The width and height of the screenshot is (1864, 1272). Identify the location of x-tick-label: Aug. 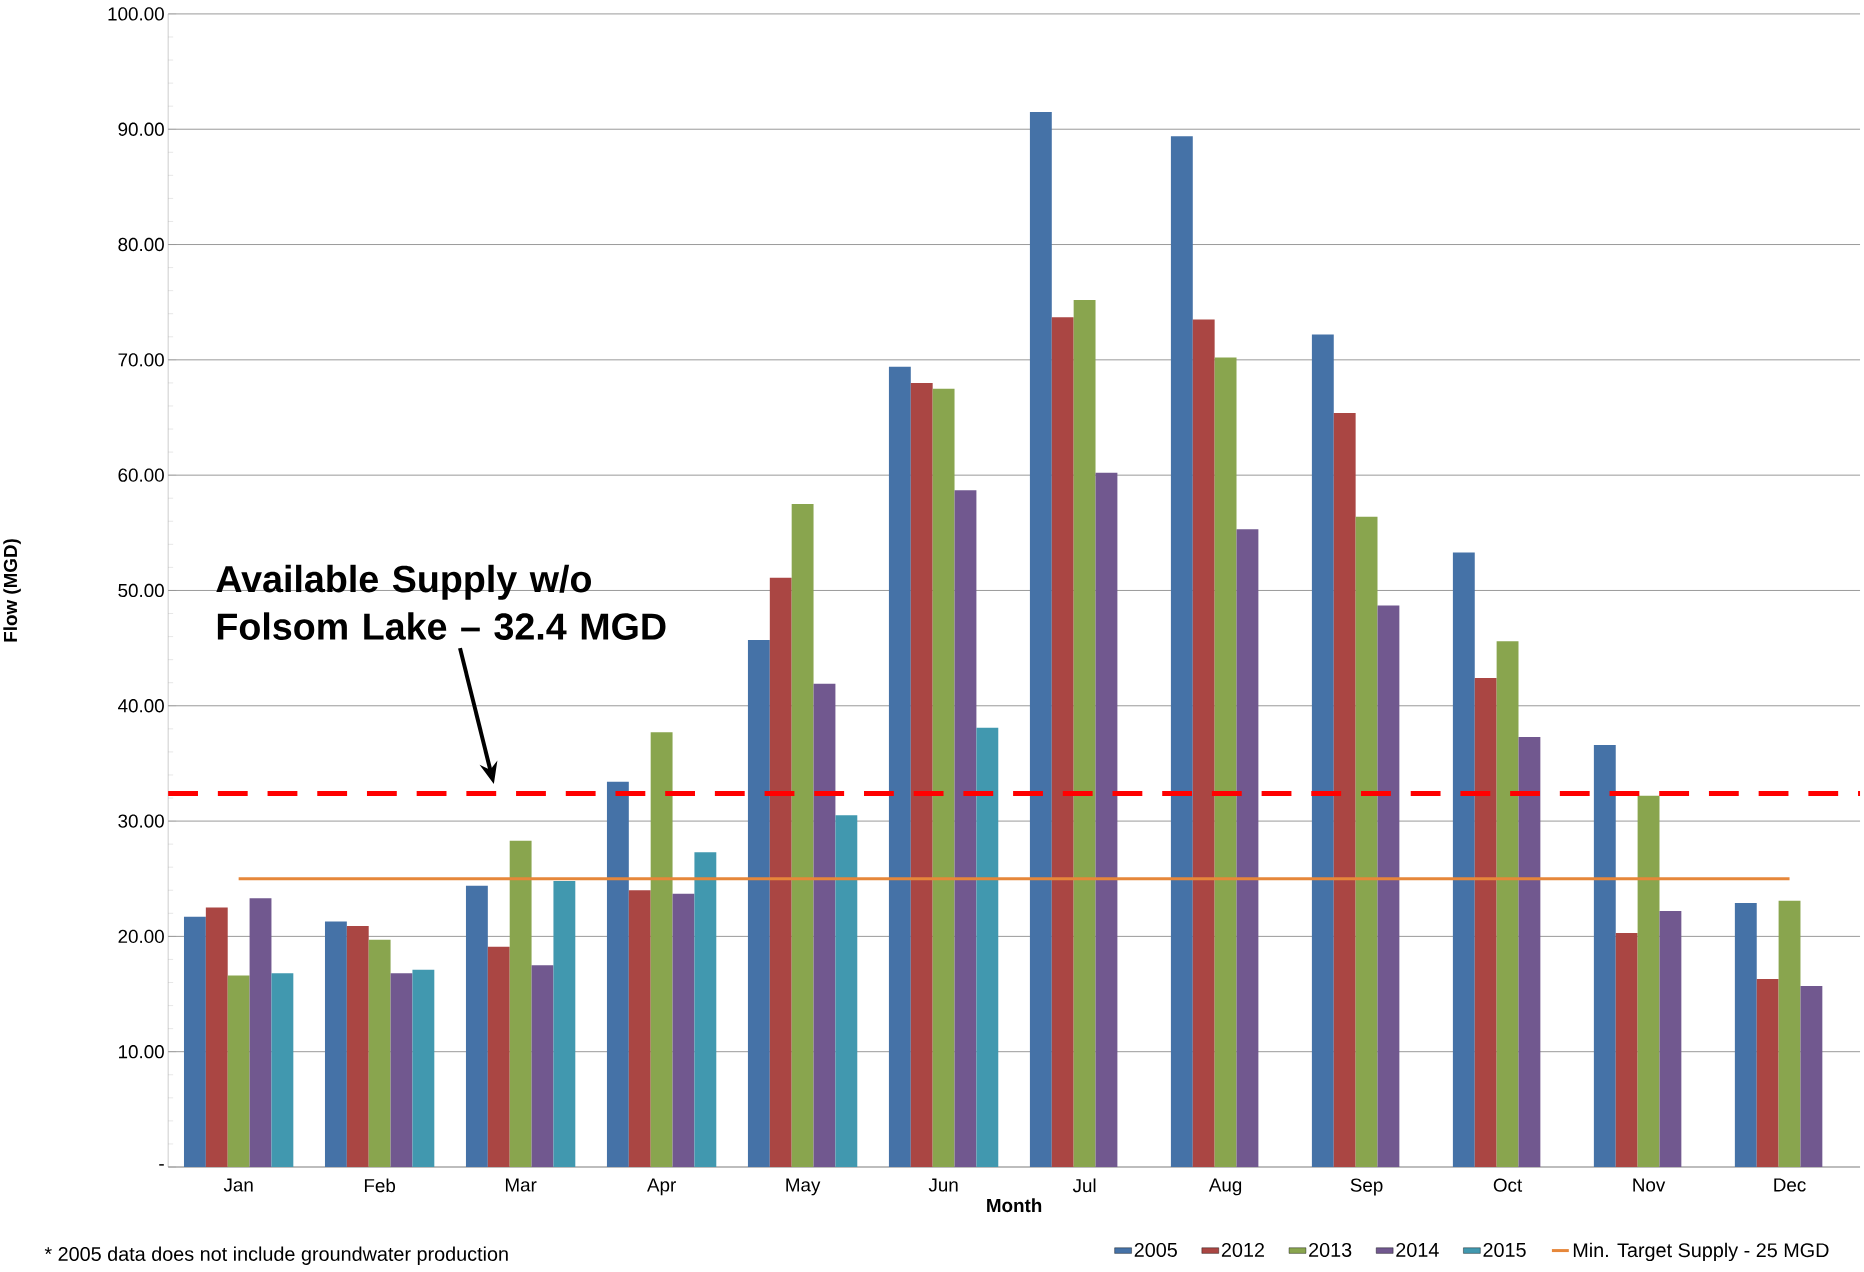
(1225, 1187).